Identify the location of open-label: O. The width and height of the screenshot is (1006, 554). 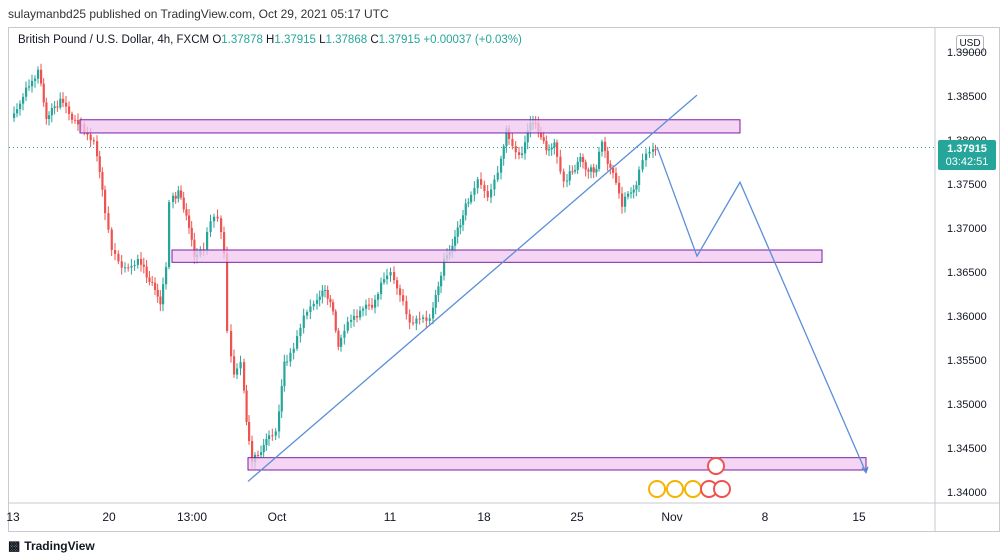
(217, 40).